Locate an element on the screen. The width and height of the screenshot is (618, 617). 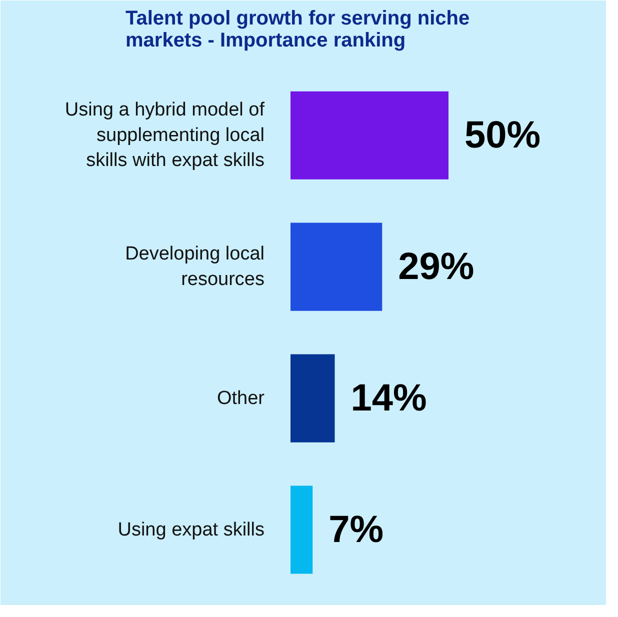
y-tick-label: Developing local resources is located at coordinates (194, 267).